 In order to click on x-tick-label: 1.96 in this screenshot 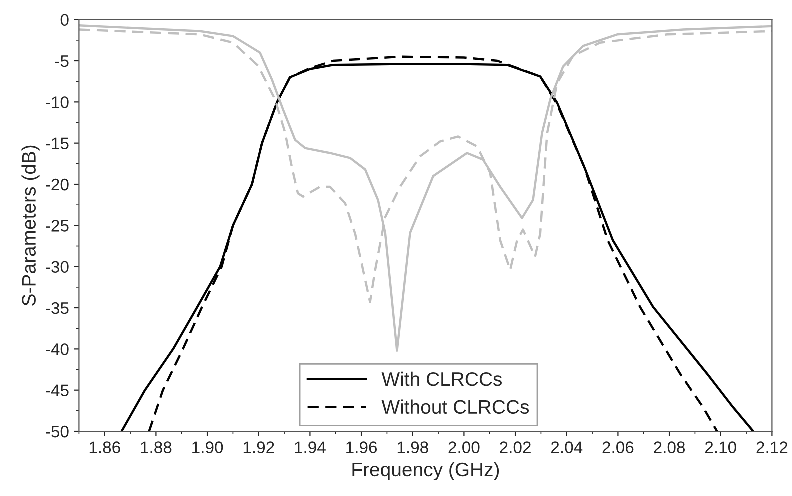, I will do `click(362, 448)`.